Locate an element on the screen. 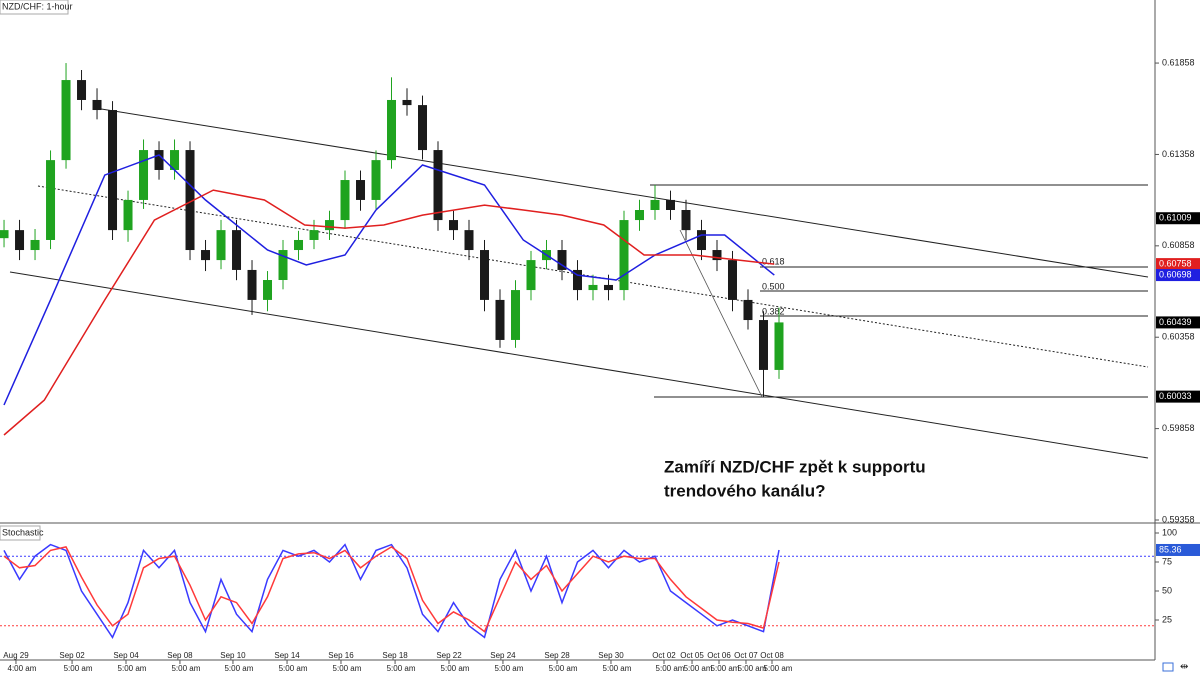  x-tick-label: Sep 16 is located at coordinates (341, 655).